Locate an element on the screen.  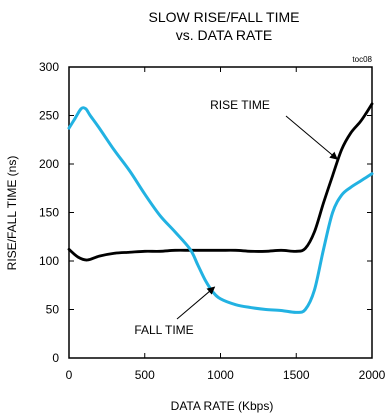
y-tick-label: 300 is located at coordinates (49, 67).